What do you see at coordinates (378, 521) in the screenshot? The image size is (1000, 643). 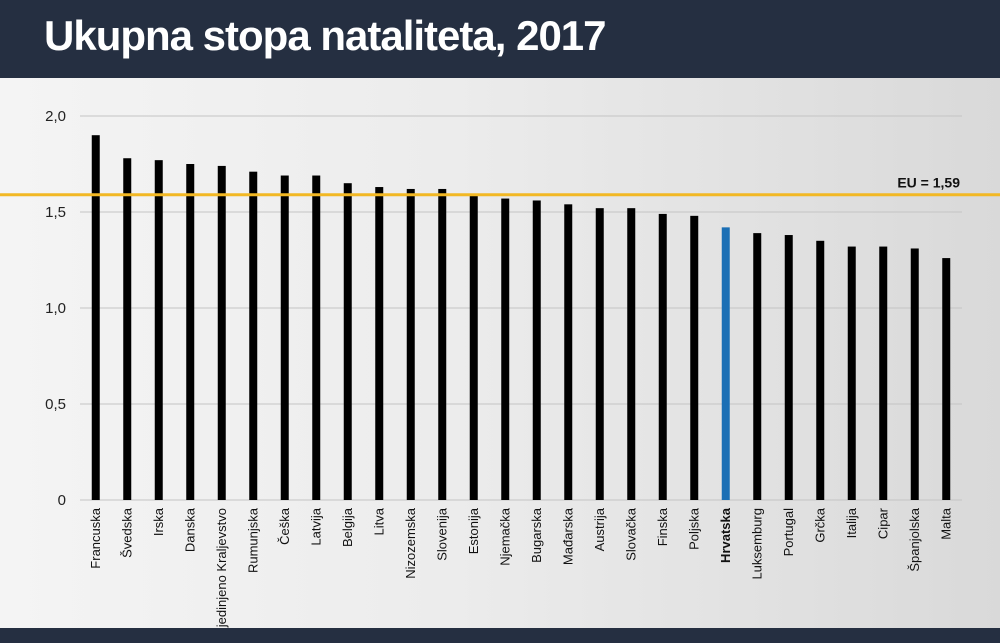 I see `x-tick-label: Litva` at bounding box center [378, 521].